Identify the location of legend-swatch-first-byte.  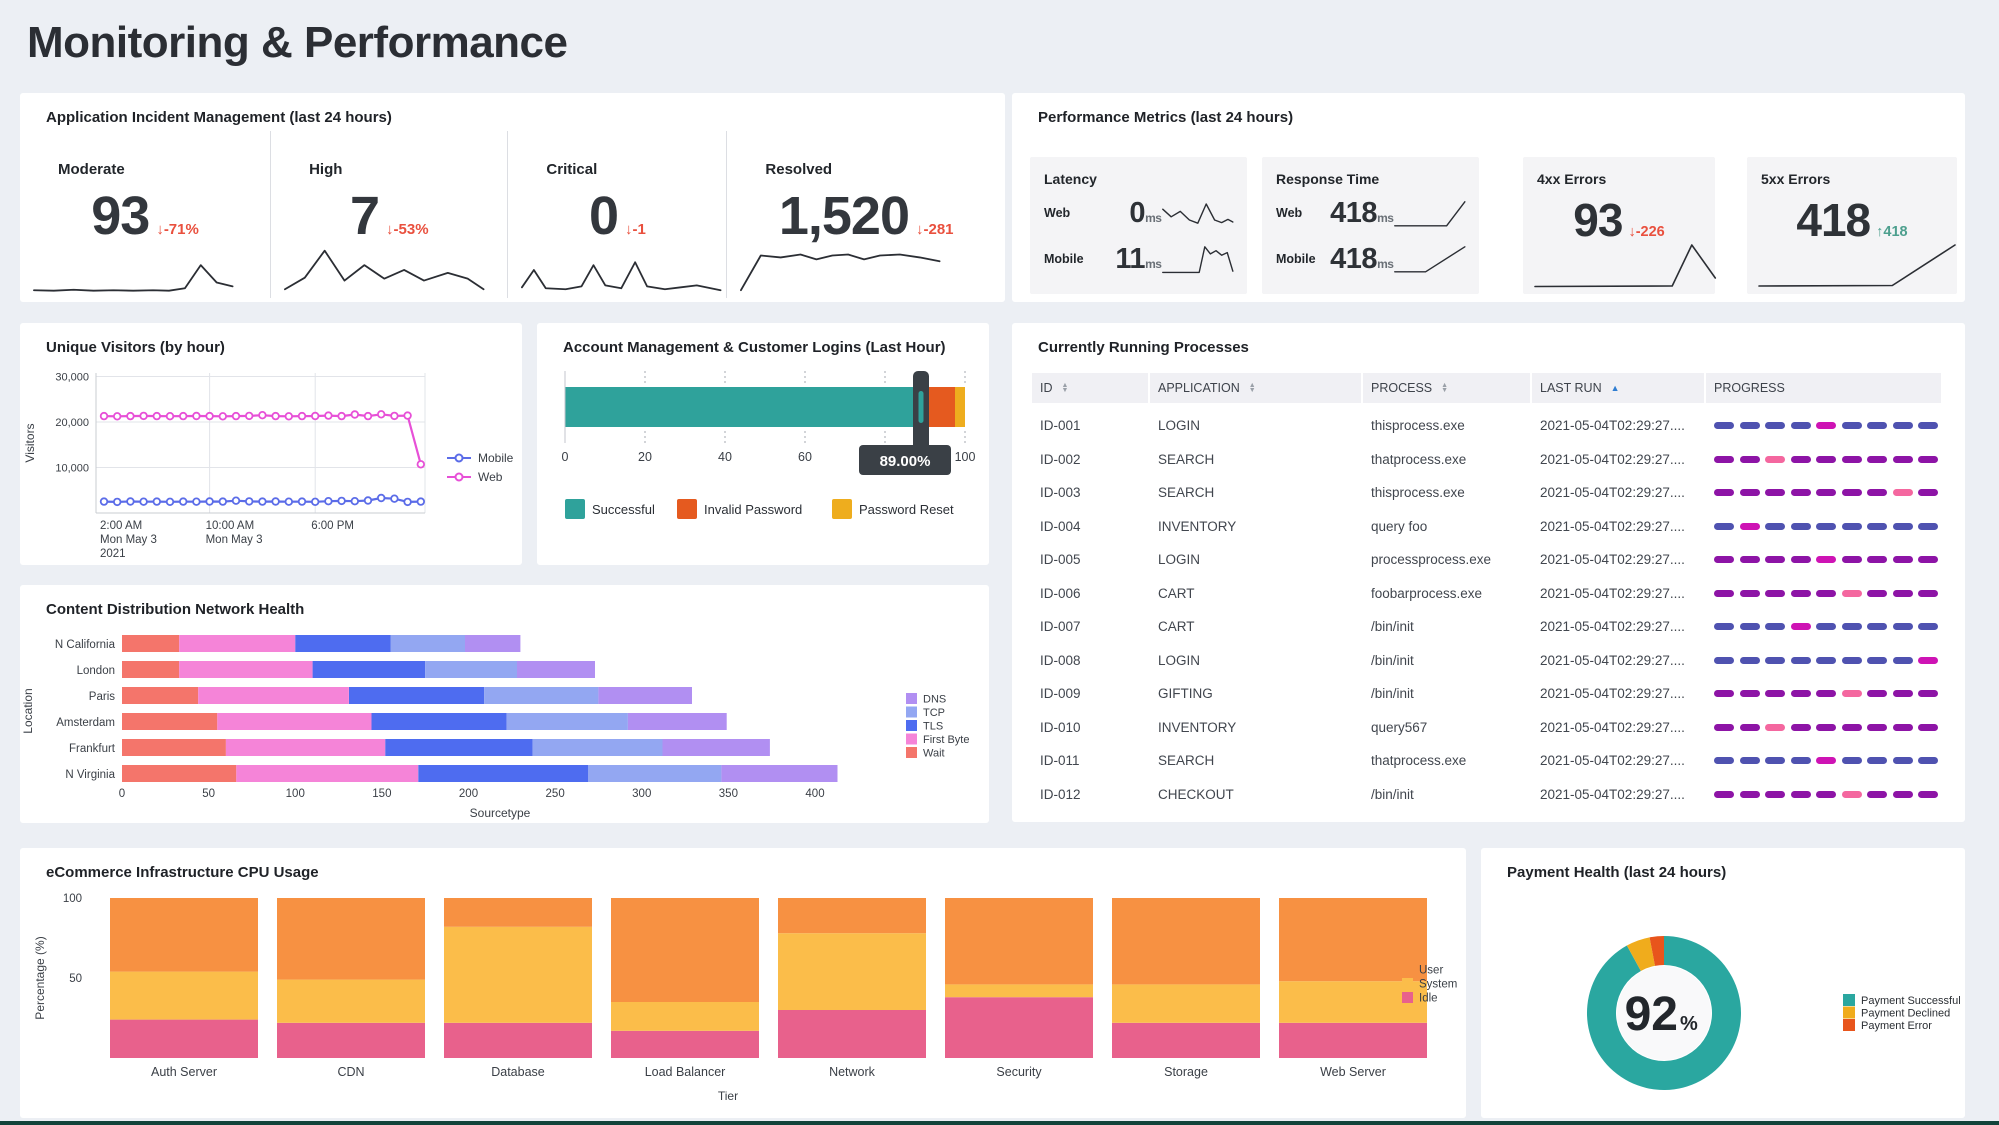
(911, 739).